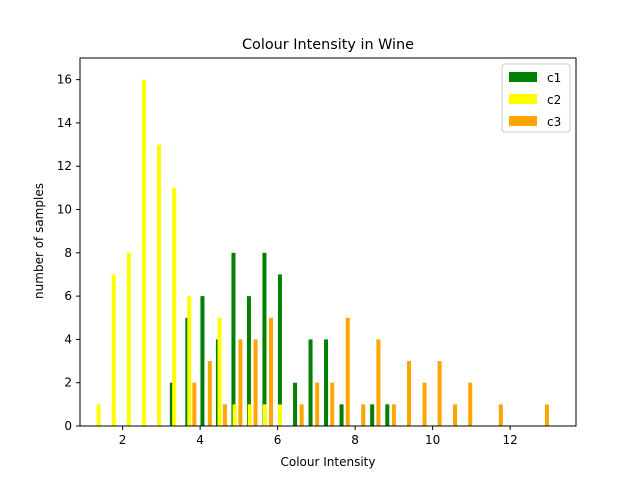 The height and width of the screenshot is (482, 640). What do you see at coordinates (64, 80) in the screenshot?
I see `y-tick-label-16: 16` at bounding box center [64, 80].